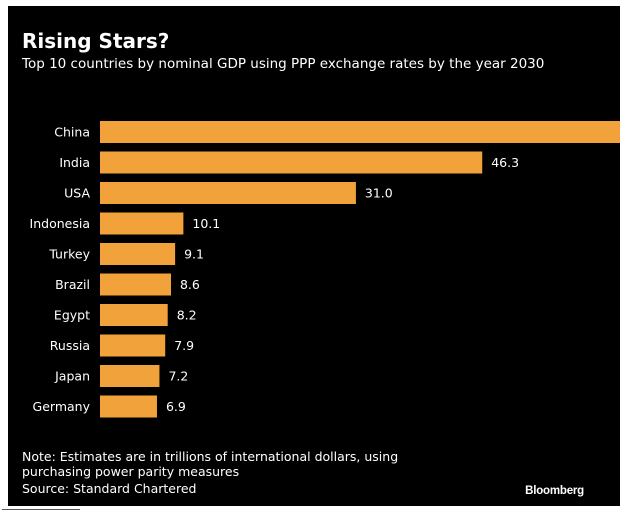 The image size is (628, 513). I want to click on bar-russia, so click(133, 345).